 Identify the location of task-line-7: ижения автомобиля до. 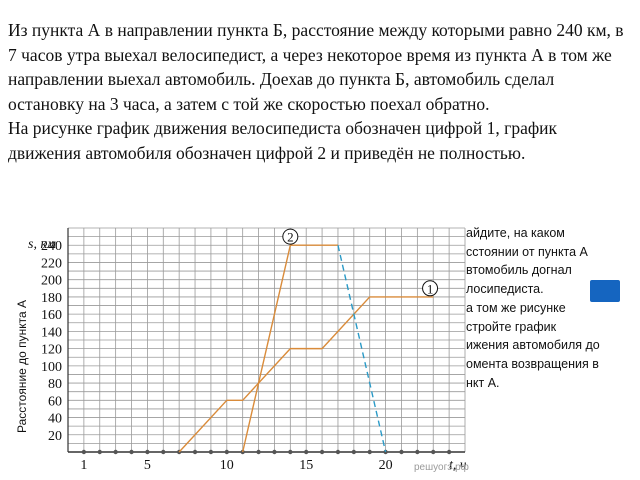
(533, 345).